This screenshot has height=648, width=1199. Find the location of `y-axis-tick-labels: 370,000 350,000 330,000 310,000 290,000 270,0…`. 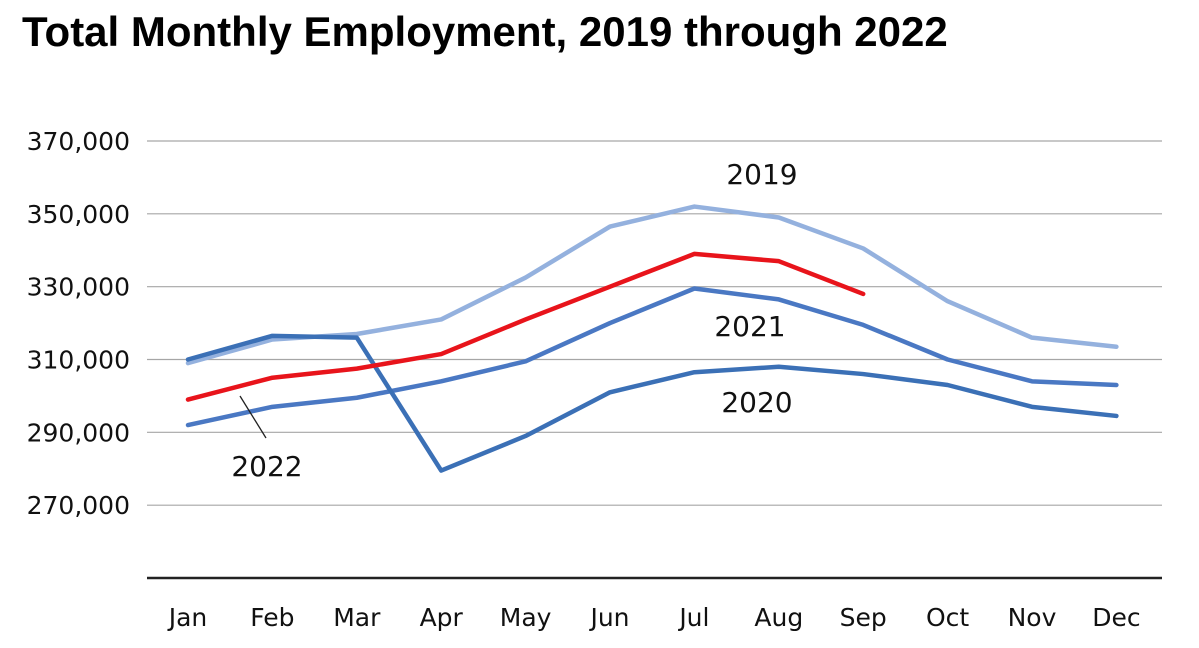

y-axis-tick-labels: 370,000 350,000 330,000 310,000 290,000 270,0… is located at coordinates (78, 323).